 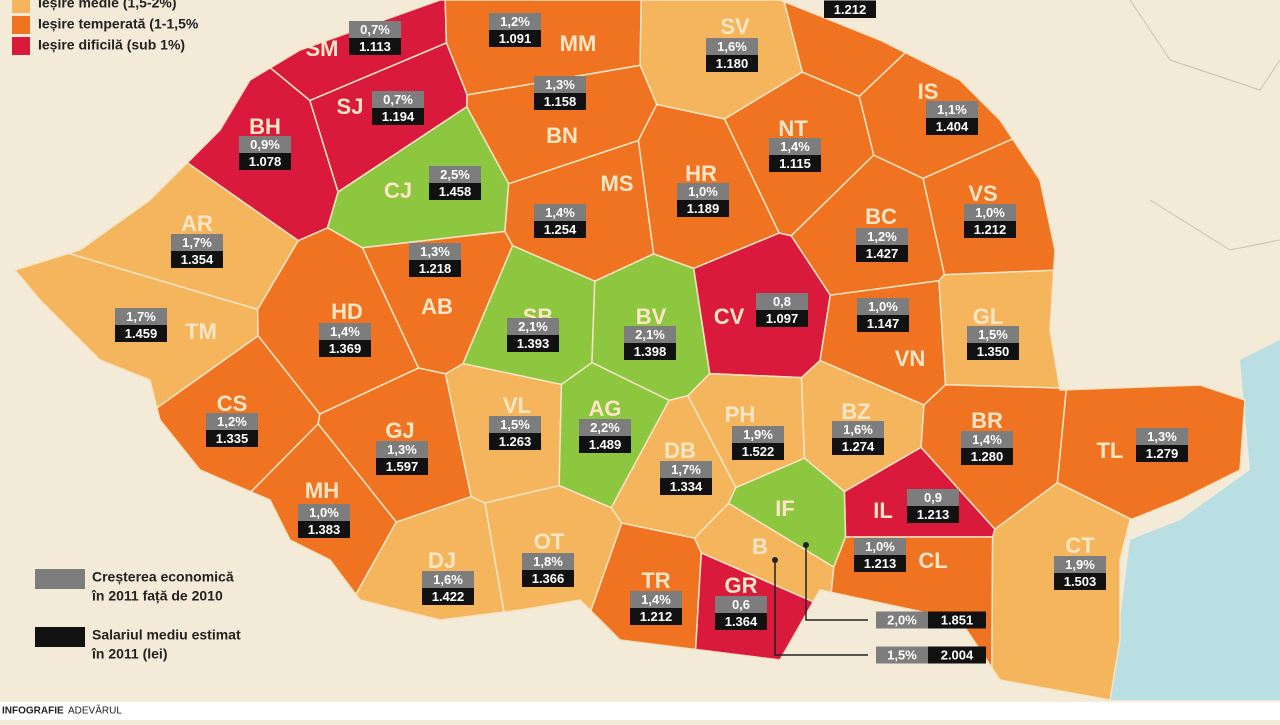 I want to click on salary: 1.115, so click(x=795, y=163).